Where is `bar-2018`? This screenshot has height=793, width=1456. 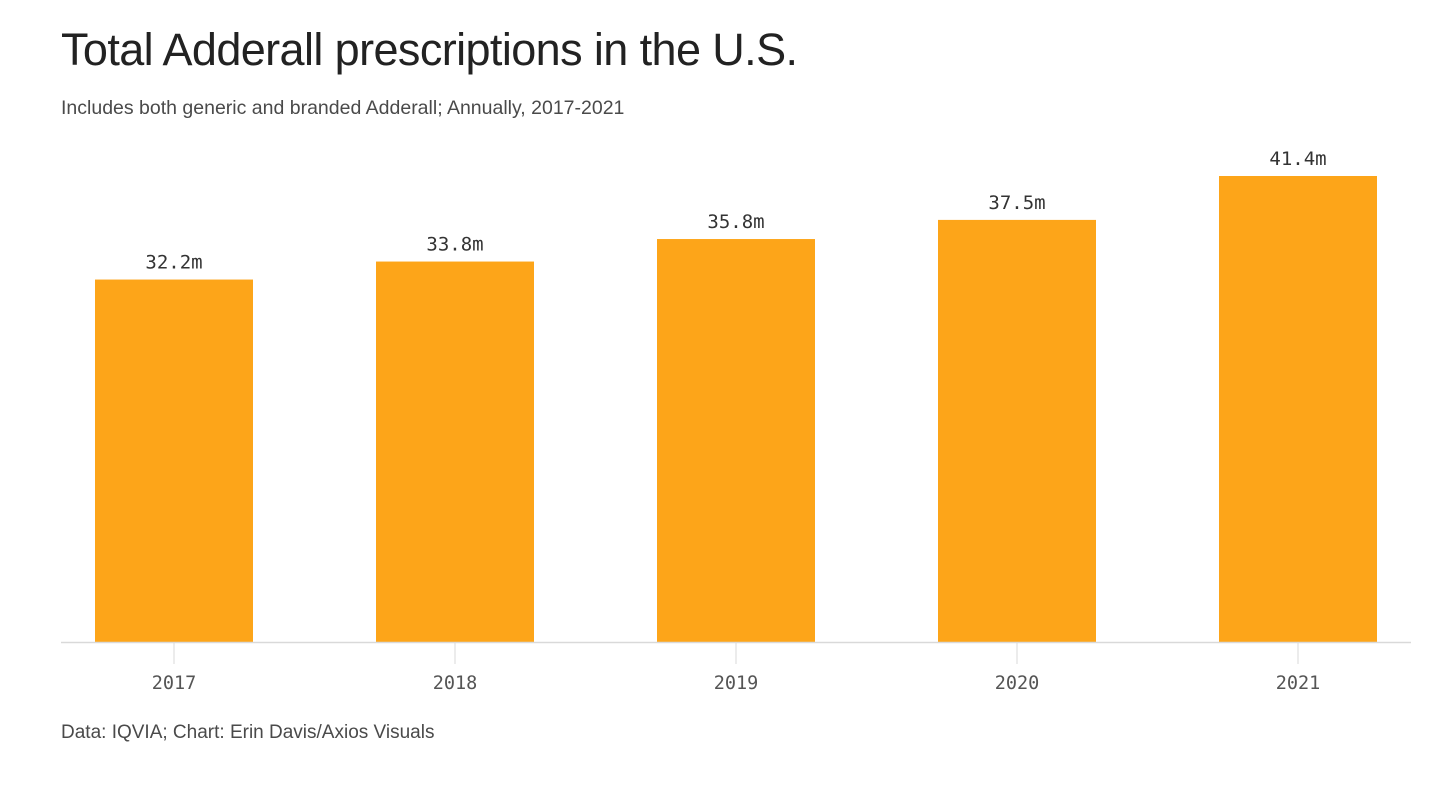 bar-2018 is located at coordinates (455, 451).